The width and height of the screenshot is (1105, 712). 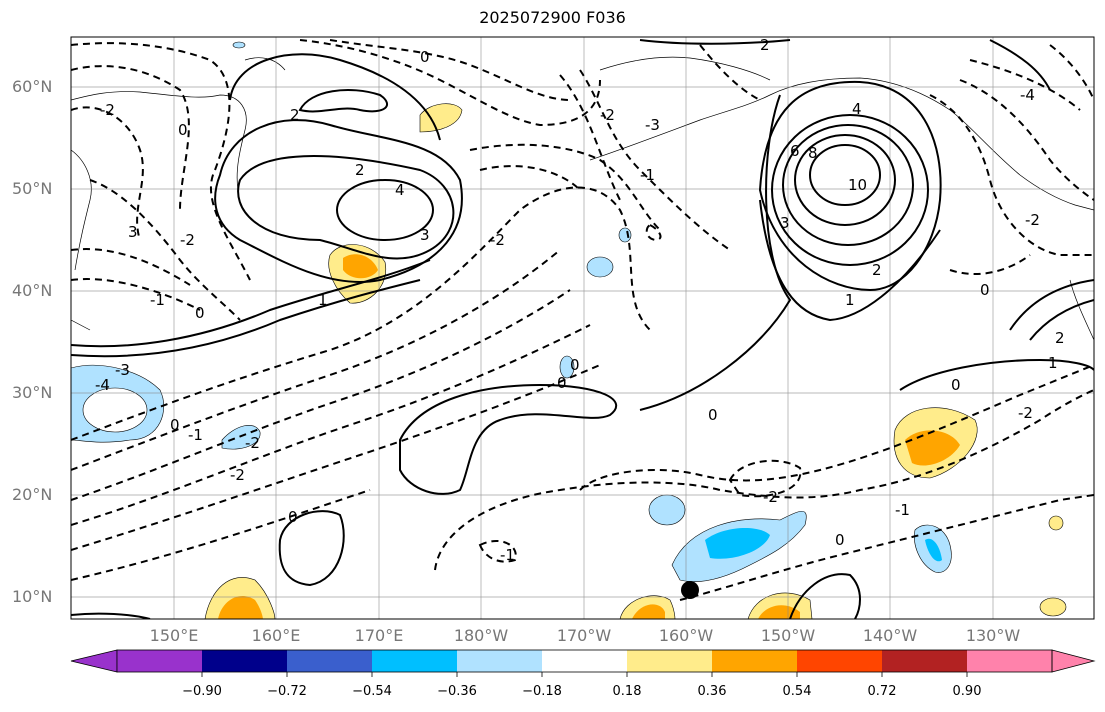 I want to click on location-marker, so click(x=690, y=590).